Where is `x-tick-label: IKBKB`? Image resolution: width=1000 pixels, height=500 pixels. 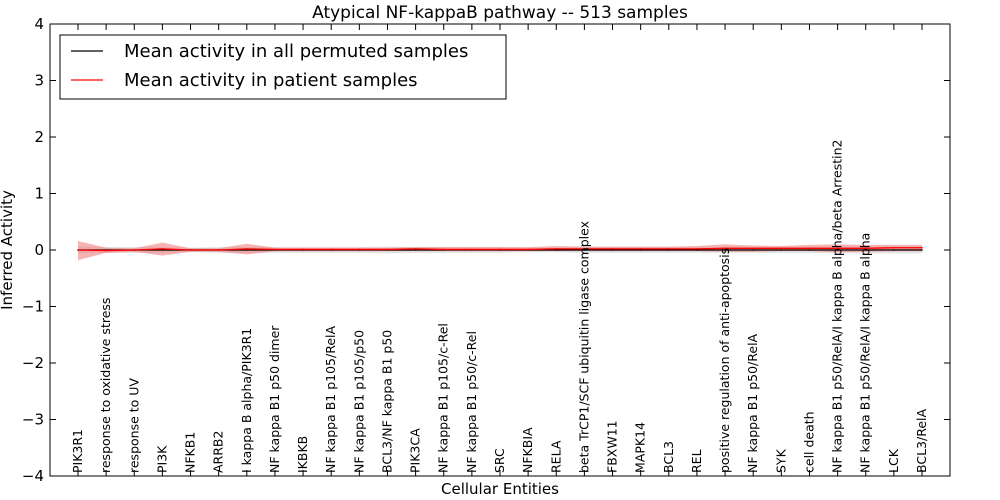
x-tick-label: IKBKB is located at coordinates (302, 454).